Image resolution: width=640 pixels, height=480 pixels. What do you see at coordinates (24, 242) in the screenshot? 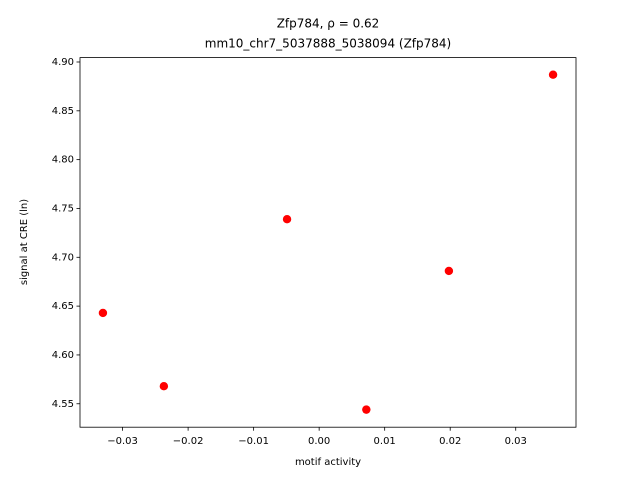
I see `y-axis-label: signal at CRE (ln)` at bounding box center [24, 242].